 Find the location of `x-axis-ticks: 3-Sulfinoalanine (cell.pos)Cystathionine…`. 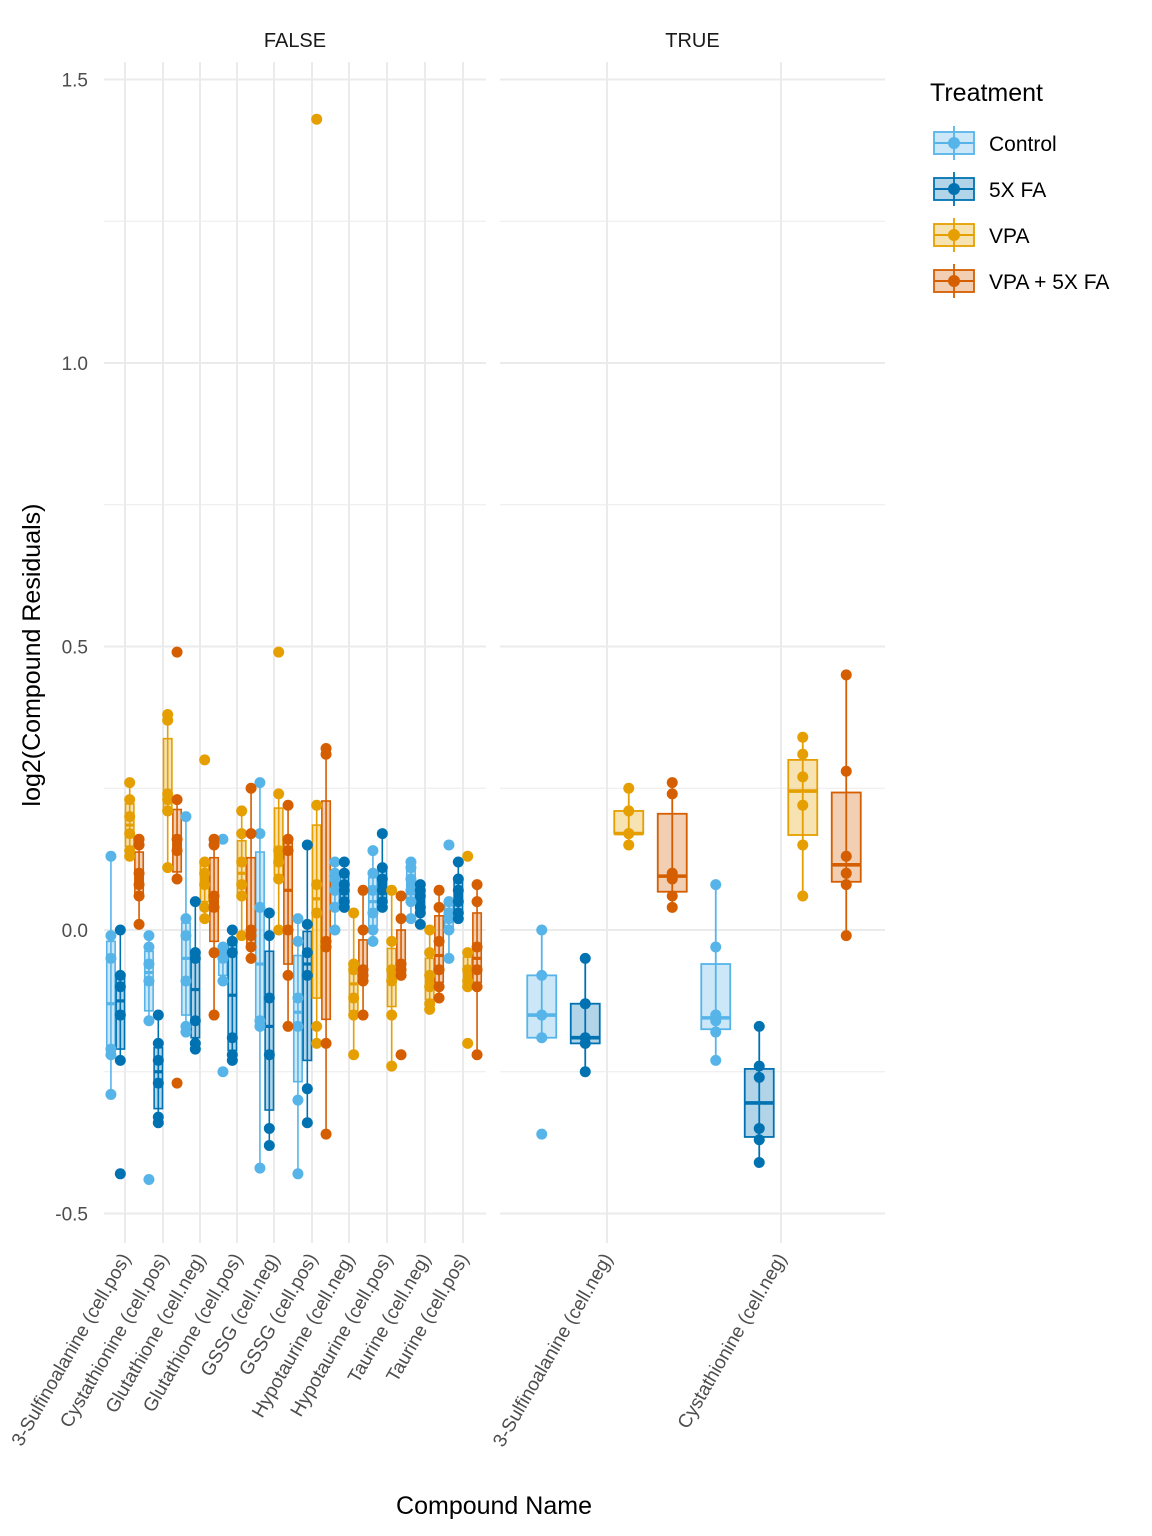

x-axis-ticks: 3-Sulfinoalanine (cell.pos)Cystathionine… is located at coordinates (399, 1350).